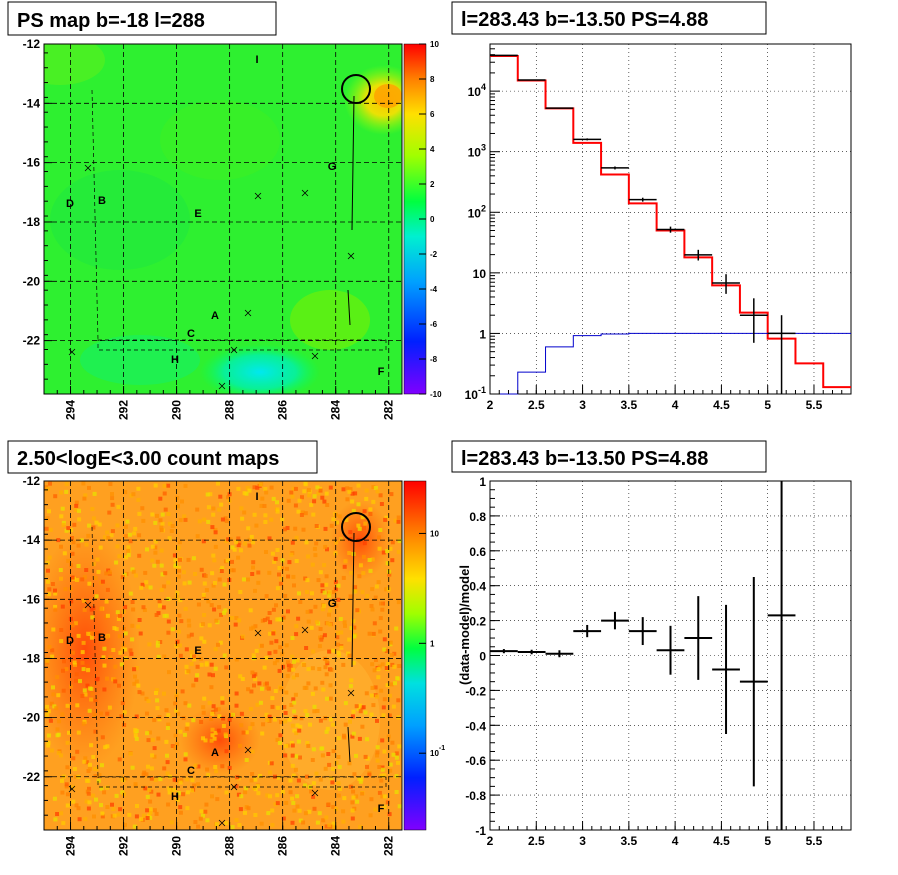 The image size is (898, 875). What do you see at coordinates (475, 691) in the screenshot?
I see `y-tick-label: -0.2` at bounding box center [475, 691].